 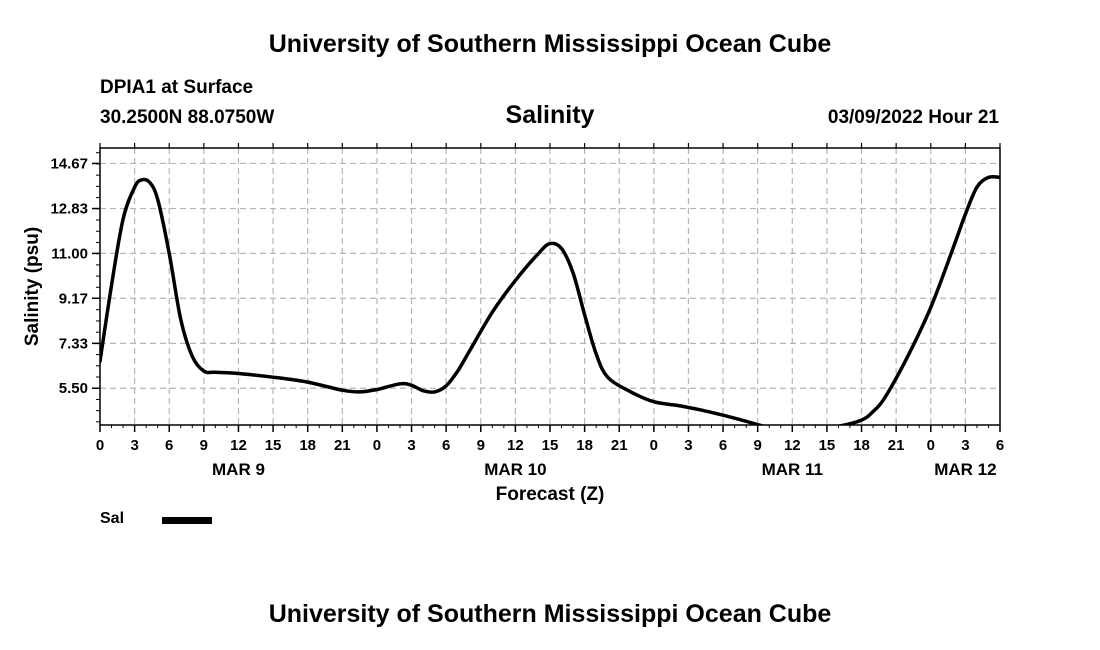 What do you see at coordinates (604, 469) in the screenshot?
I see `x-axis-date-labels: MAR 9 MAR 10 MAR 11 MAR 12` at bounding box center [604, 469].